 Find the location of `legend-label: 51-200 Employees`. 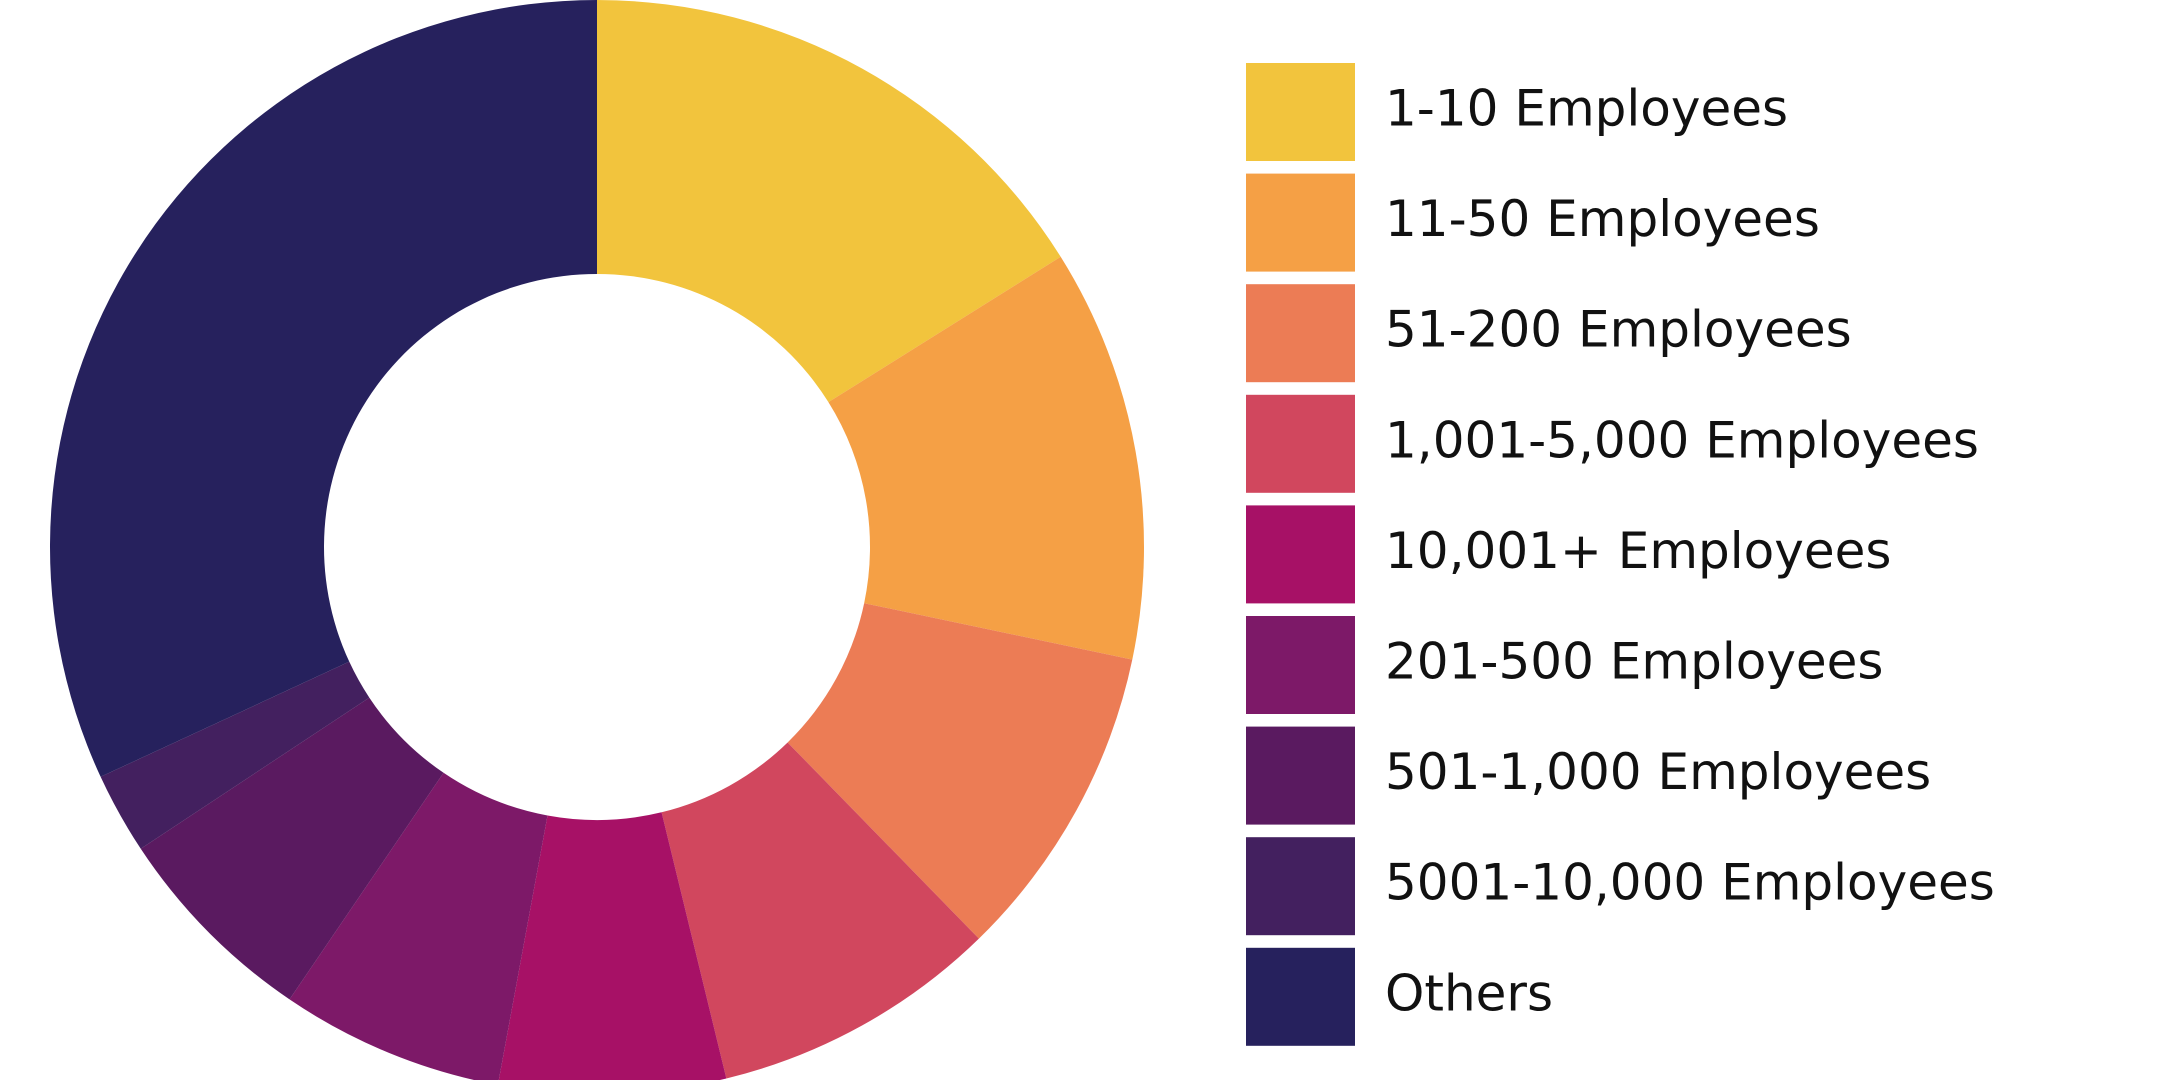

legend-label: 51-200 Employees is located at coordinates (1618, 330).